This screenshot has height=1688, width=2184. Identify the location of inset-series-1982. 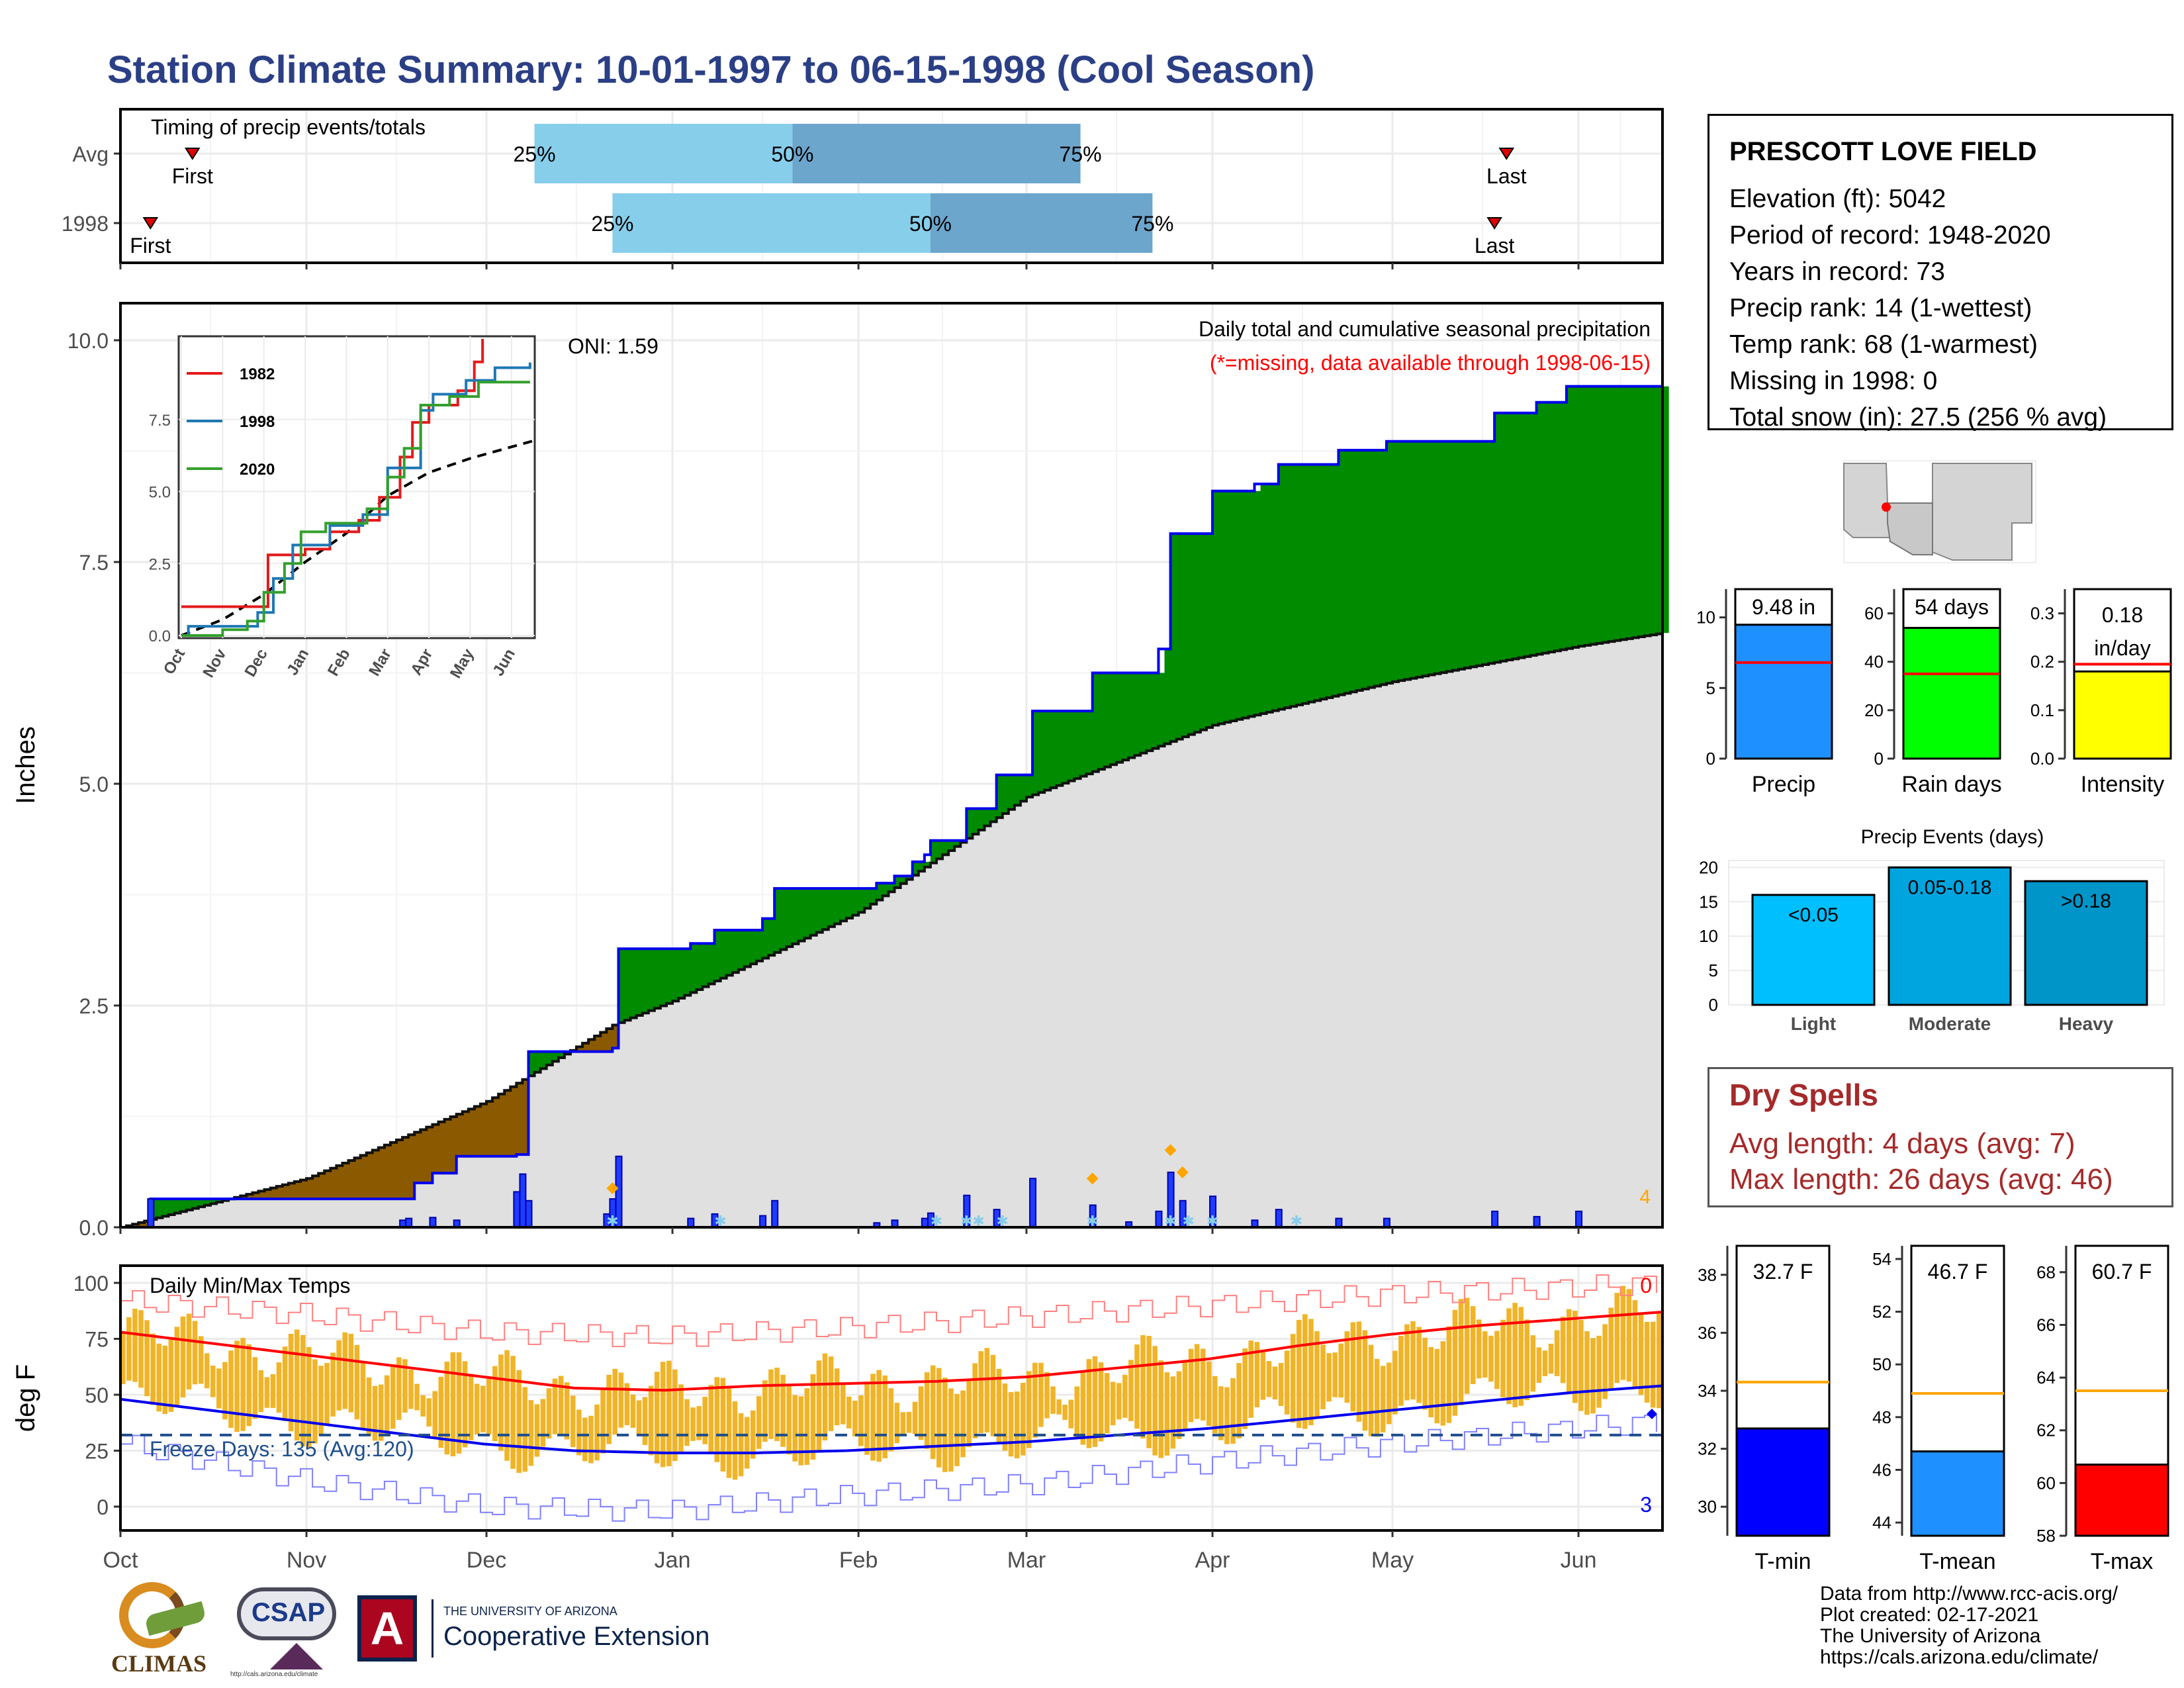
(332, 473).